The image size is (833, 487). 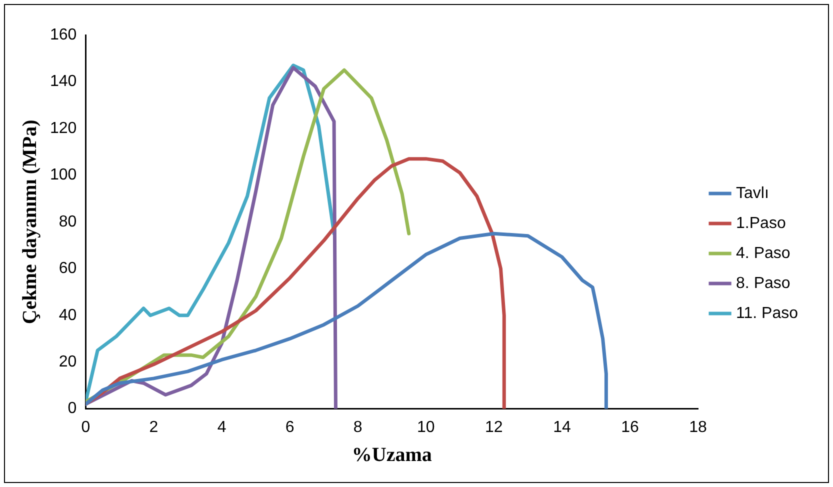 I want to click on y-tick-label: 60, so click(x=67, y=269).